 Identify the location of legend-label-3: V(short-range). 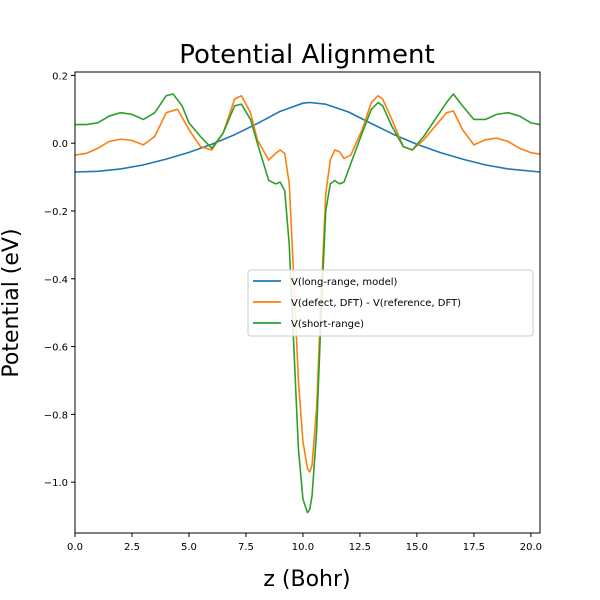
(327, 324).